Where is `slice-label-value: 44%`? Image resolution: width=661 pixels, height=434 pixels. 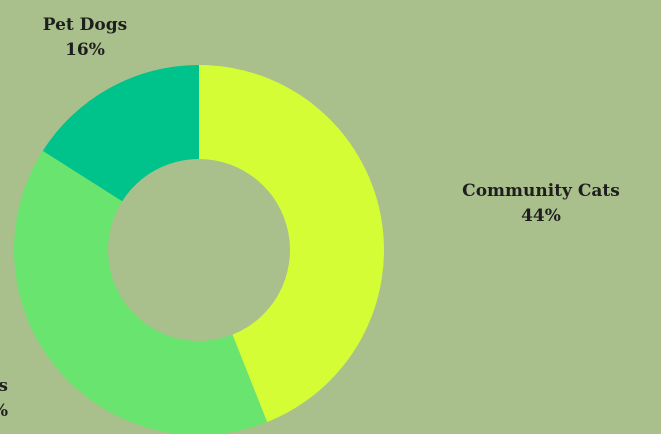 slice-label-value: 44% is located at coordinates (541, 216).